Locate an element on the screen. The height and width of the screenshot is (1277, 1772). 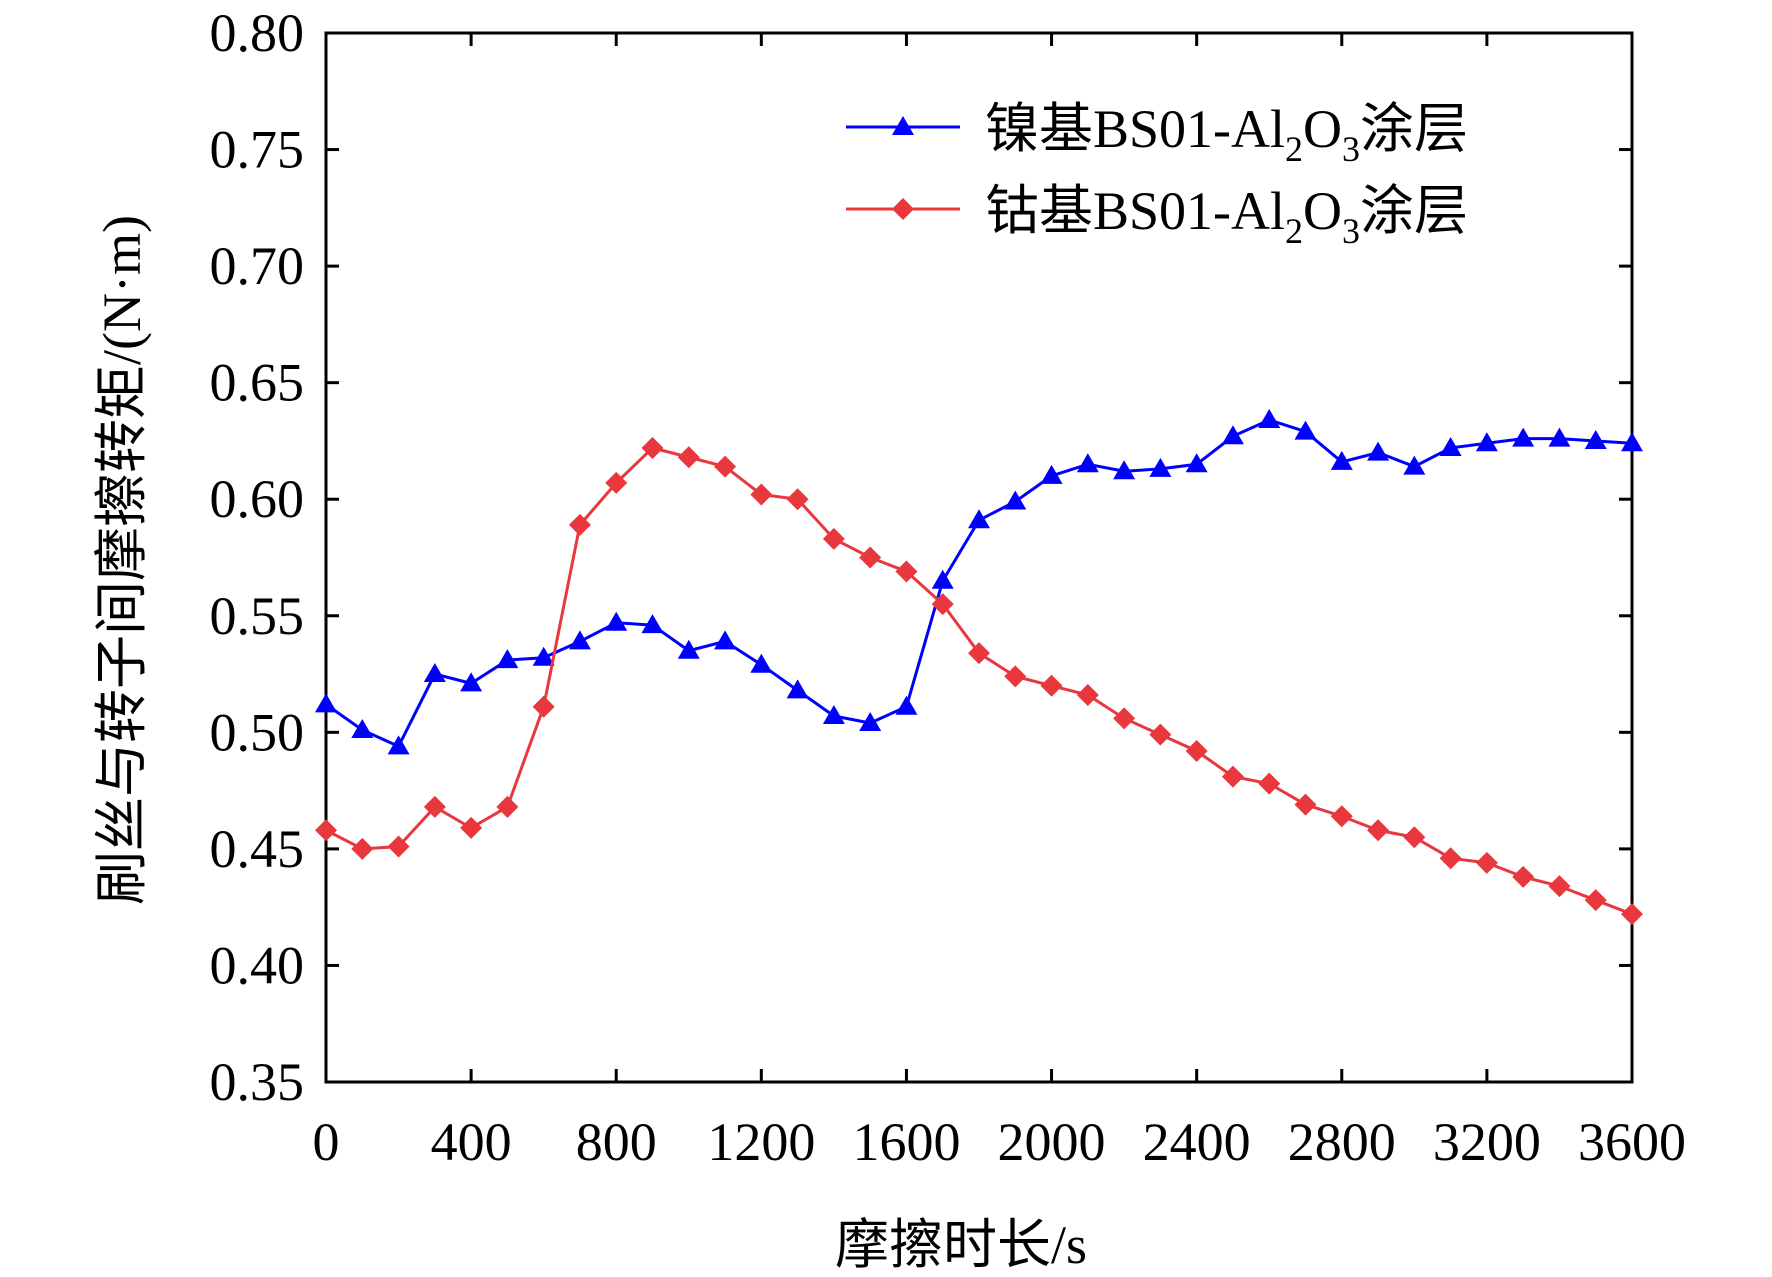
x-axis-label: 摩擦时长/s is located at coordinates (961, 1245).